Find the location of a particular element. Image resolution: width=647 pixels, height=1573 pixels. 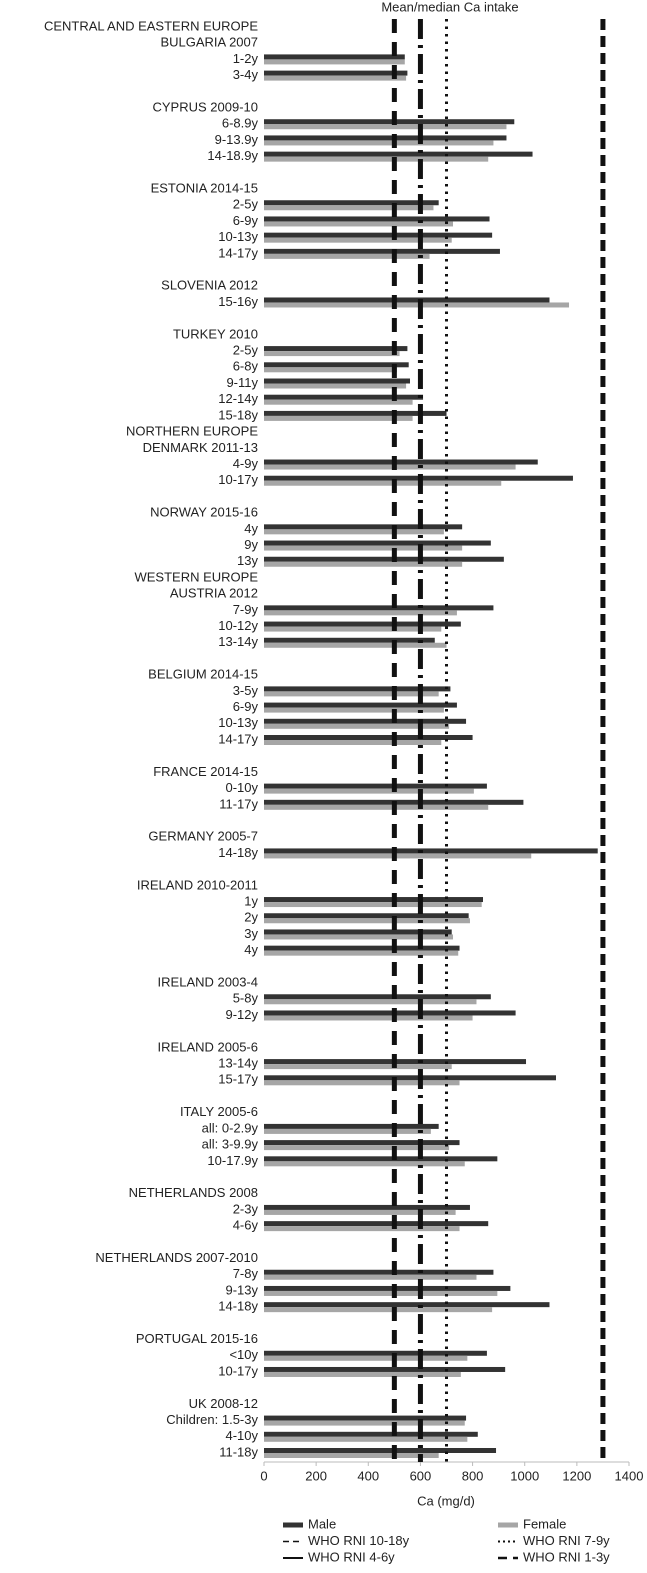

category-label: 13y is located at coordinates (247, 560).